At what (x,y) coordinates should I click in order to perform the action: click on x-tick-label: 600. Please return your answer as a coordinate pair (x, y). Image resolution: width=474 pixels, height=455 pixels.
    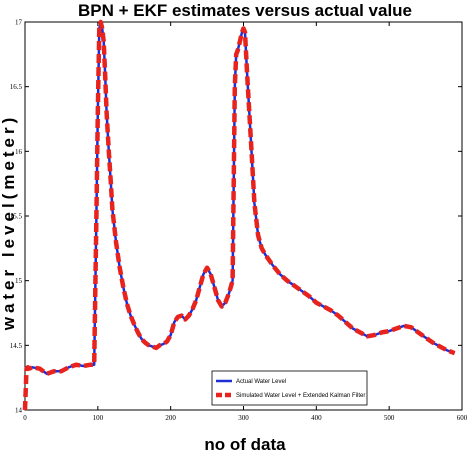
    Looking at the image, I should click on (462, 418).